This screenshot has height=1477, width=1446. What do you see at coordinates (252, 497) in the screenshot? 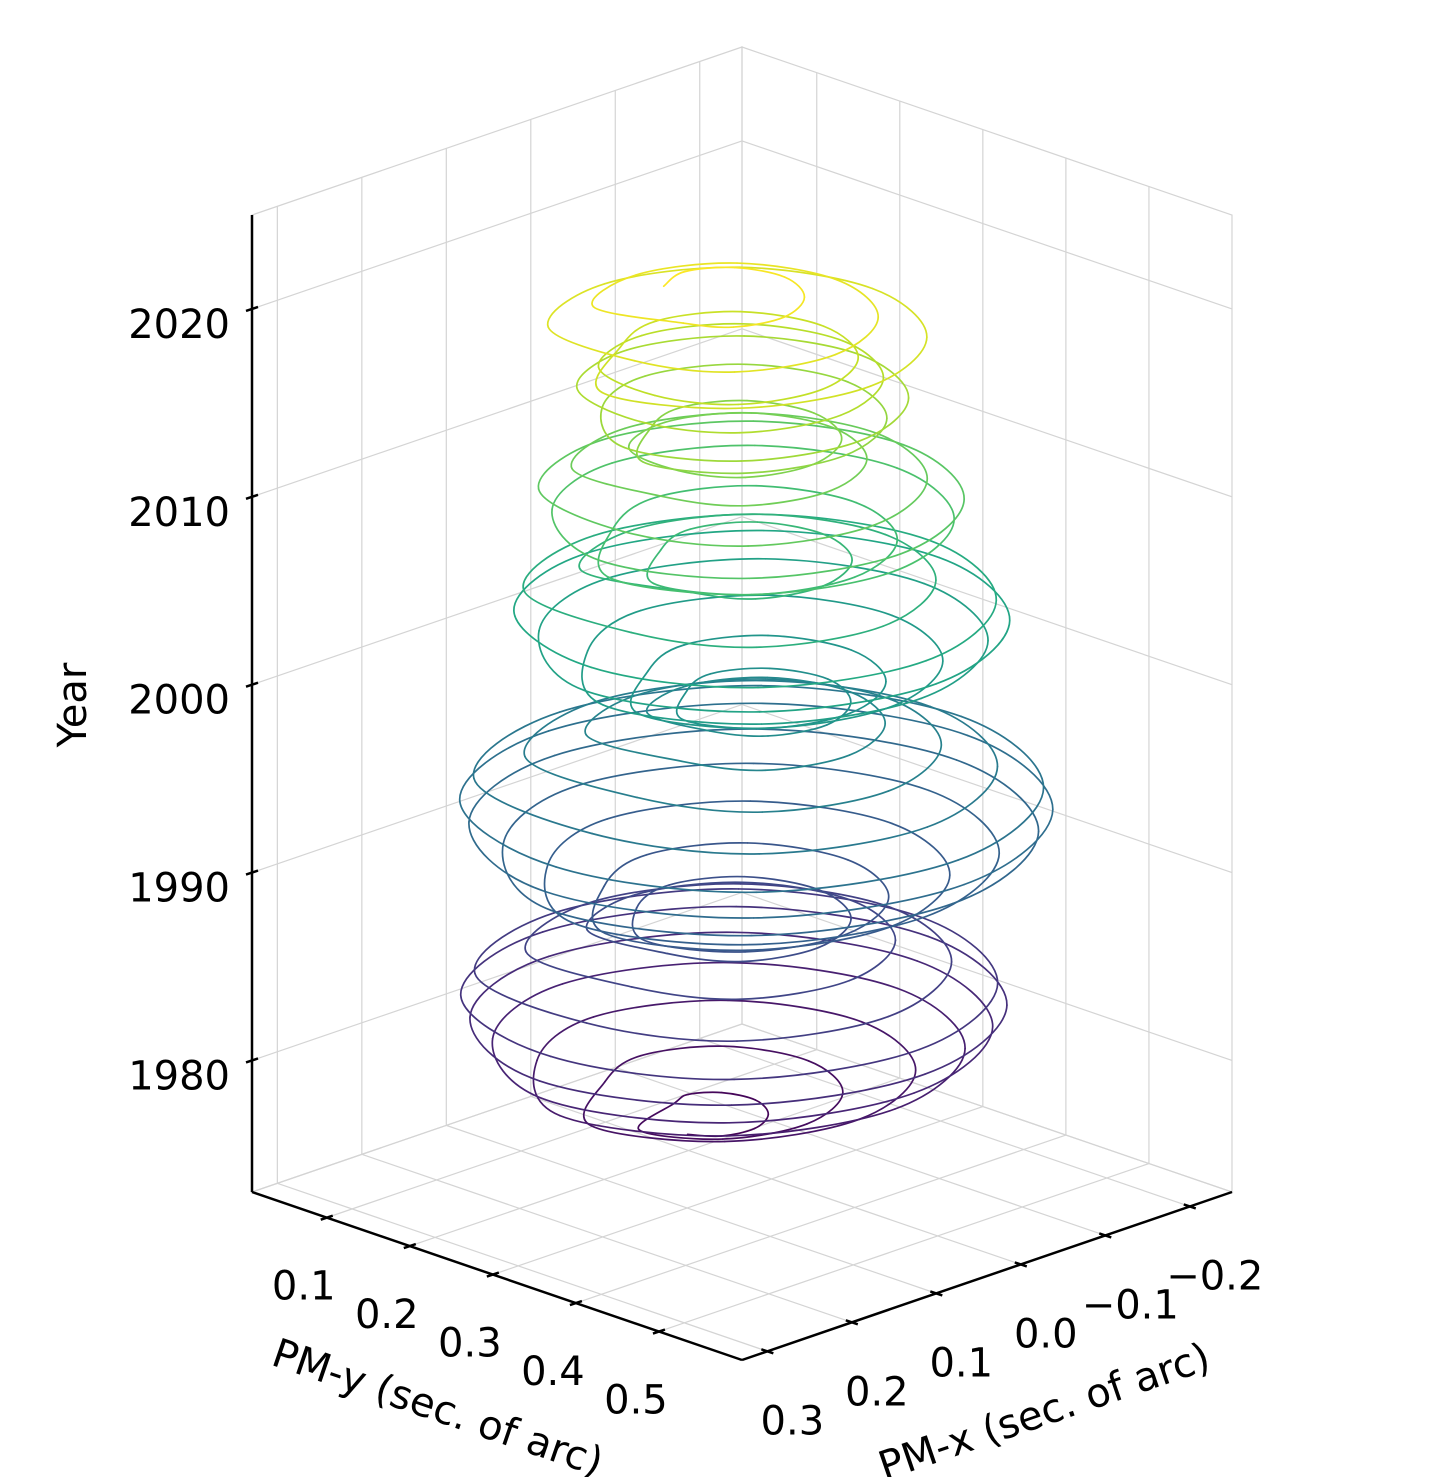
I see `z-tick` at bounding box center [252, 497].